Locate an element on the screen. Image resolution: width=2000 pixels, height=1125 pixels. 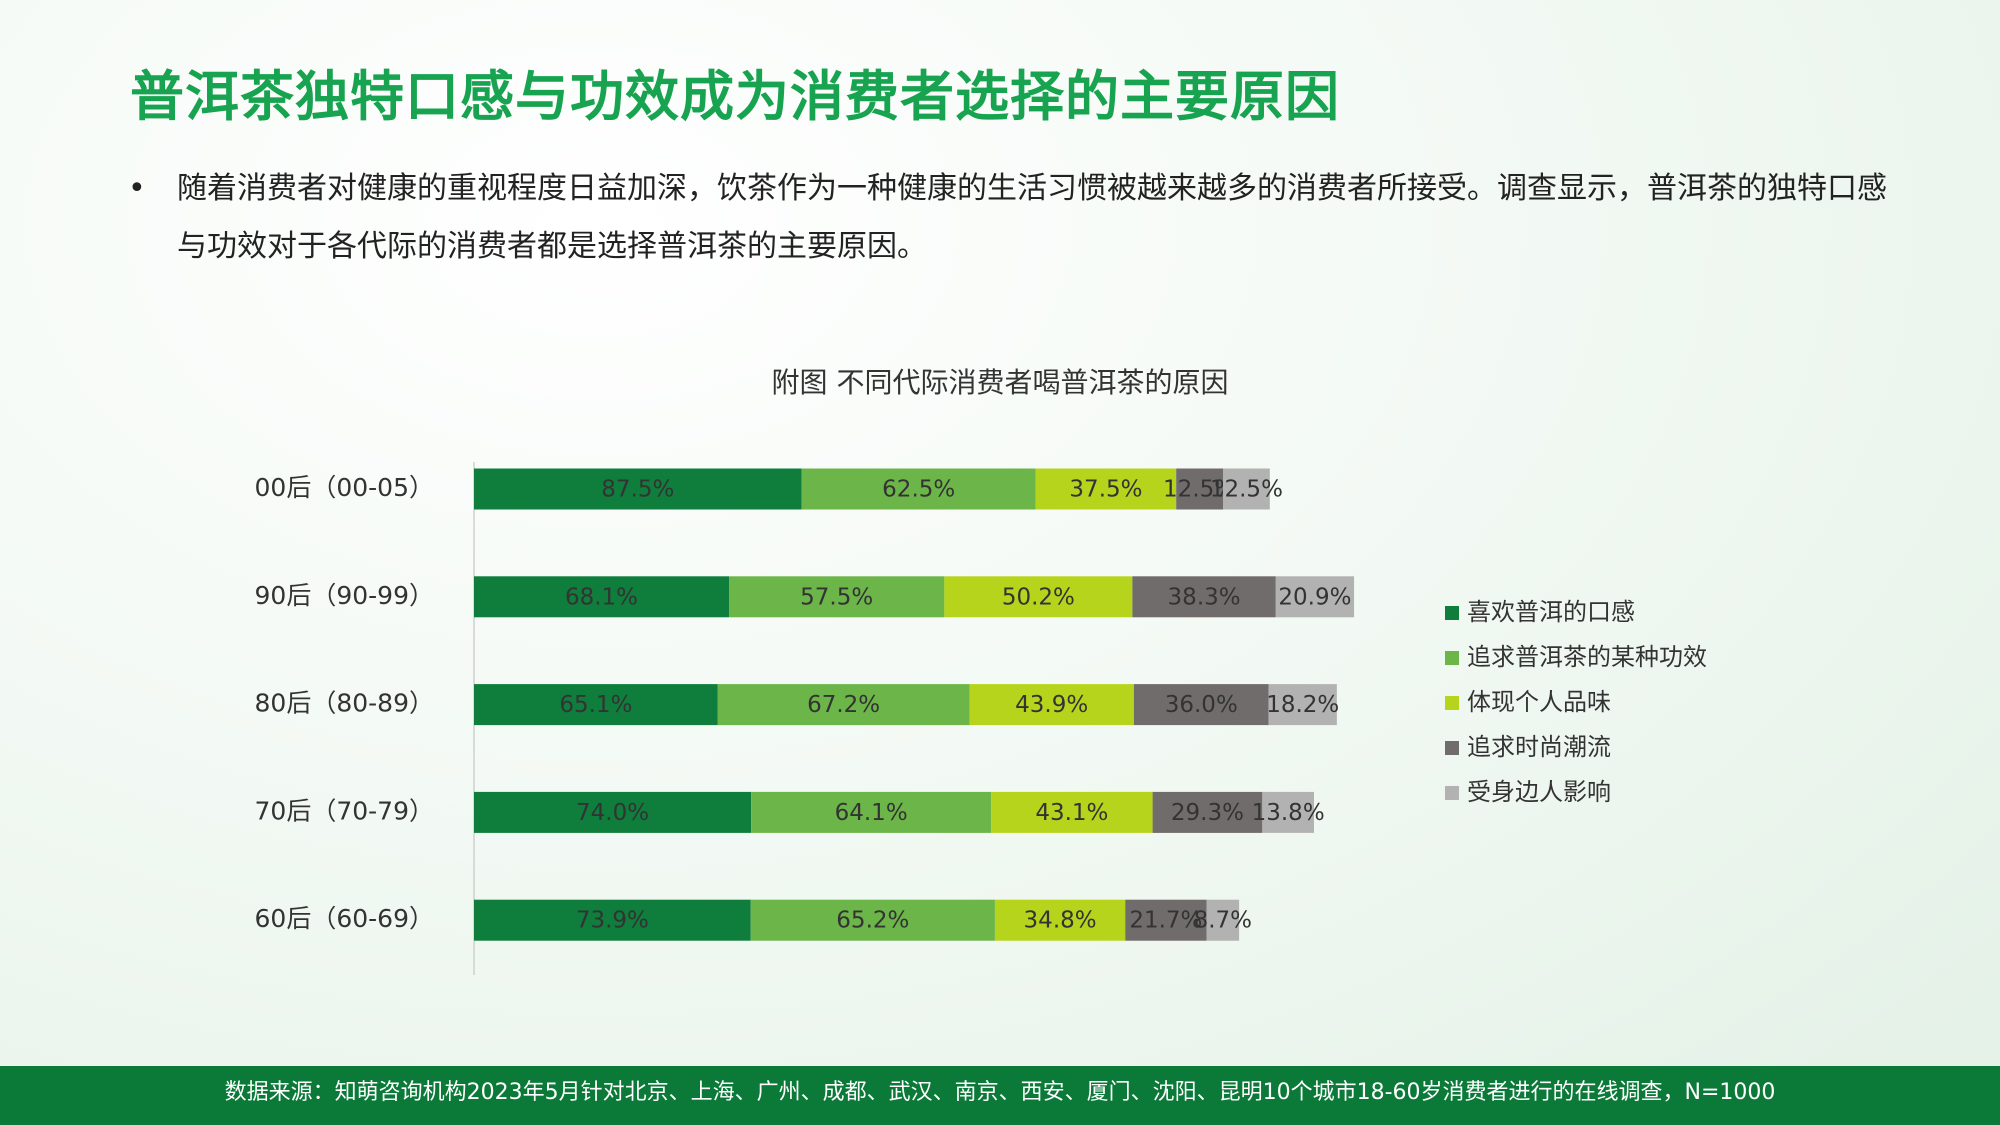
data-label: 38.3% is located at coordinates (1204, 597).